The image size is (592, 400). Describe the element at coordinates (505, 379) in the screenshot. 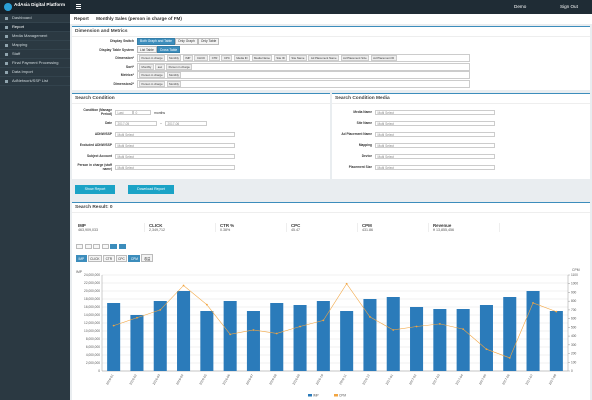

I see `x-tick-label: 2017-06` at that location.